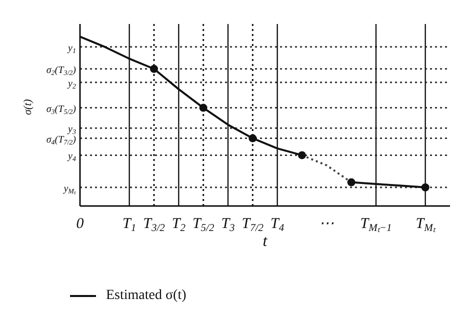 The image size is (474, 318). I want to click on ref-line-label: y$_{Mₜ}$, so click(69, 189).